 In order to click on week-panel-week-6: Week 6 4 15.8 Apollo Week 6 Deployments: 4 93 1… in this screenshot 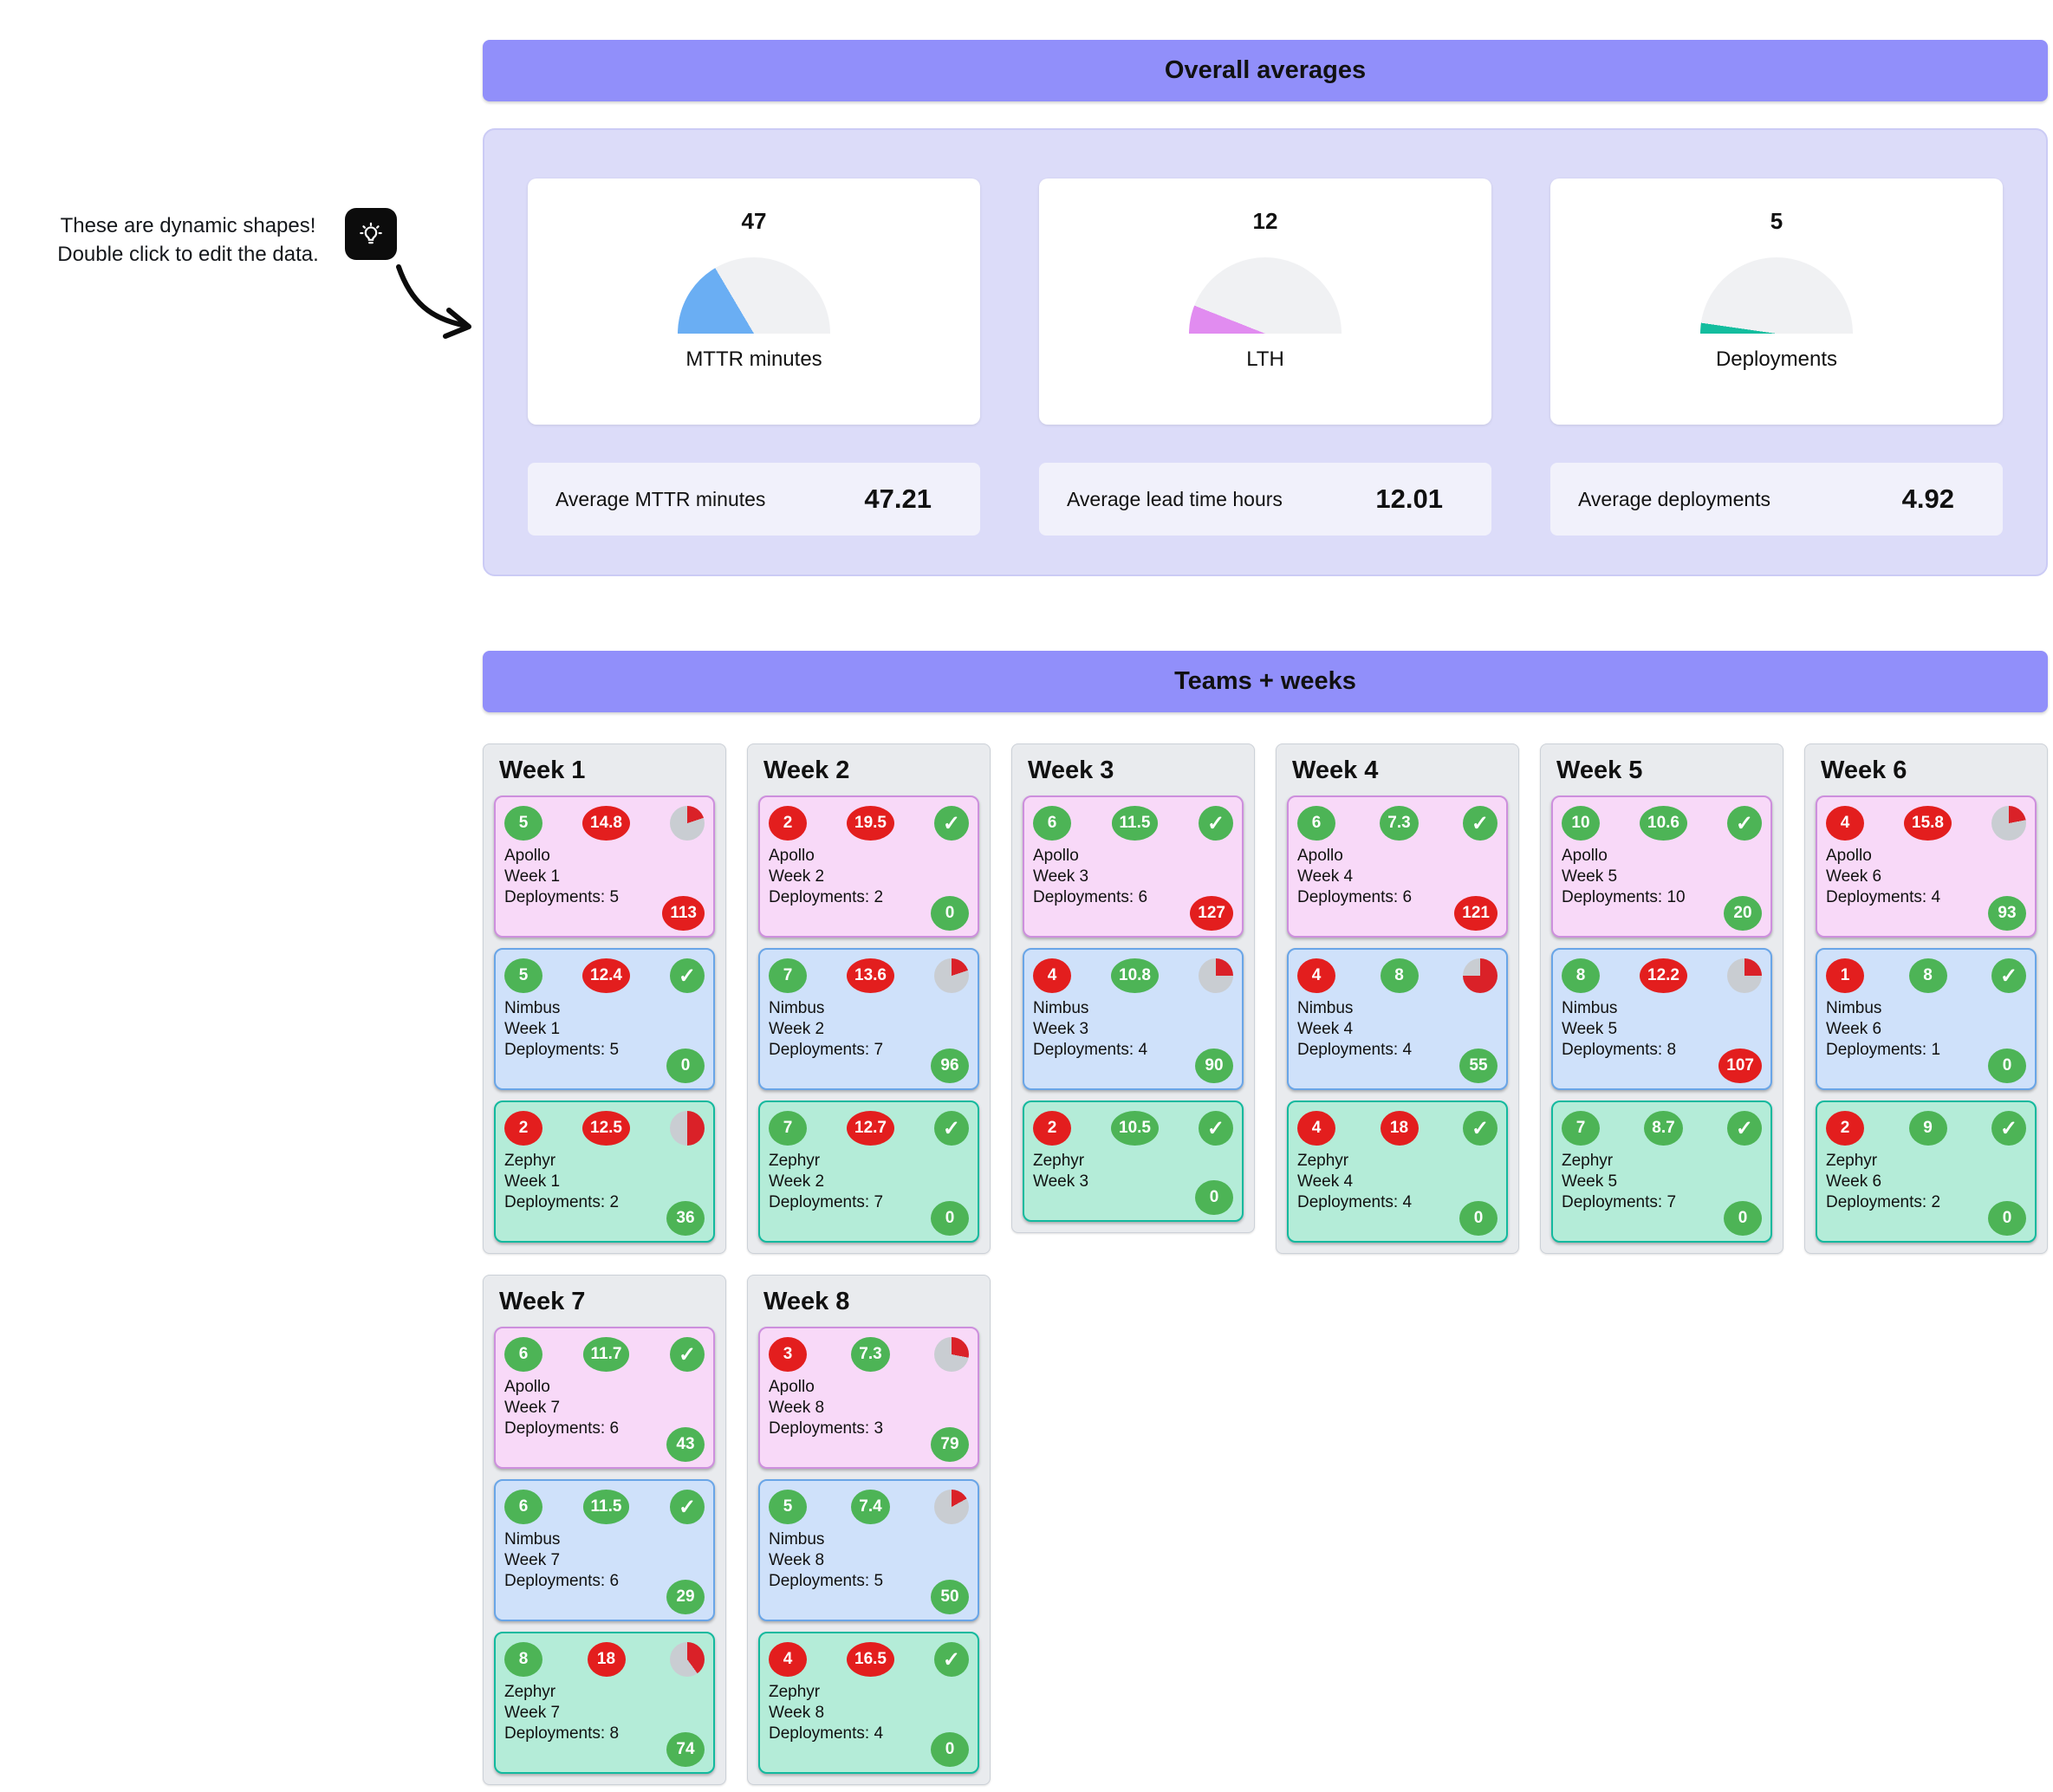, I will do `click(1926, 998)`.